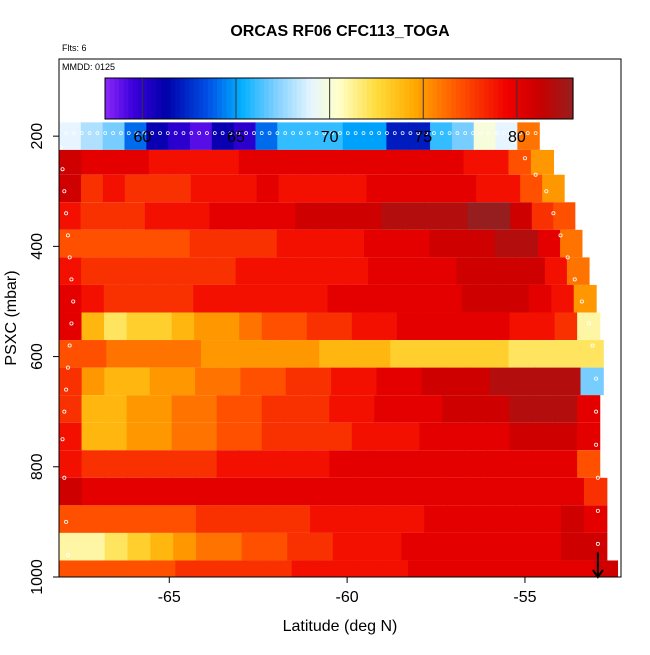 The height and width of the screenshot is (655, 650). What do you see at coordinates (88, 67) in the screenshot?
I see `mmdd-annotation: MMDD: 0125` at bounding box center [88, 67].